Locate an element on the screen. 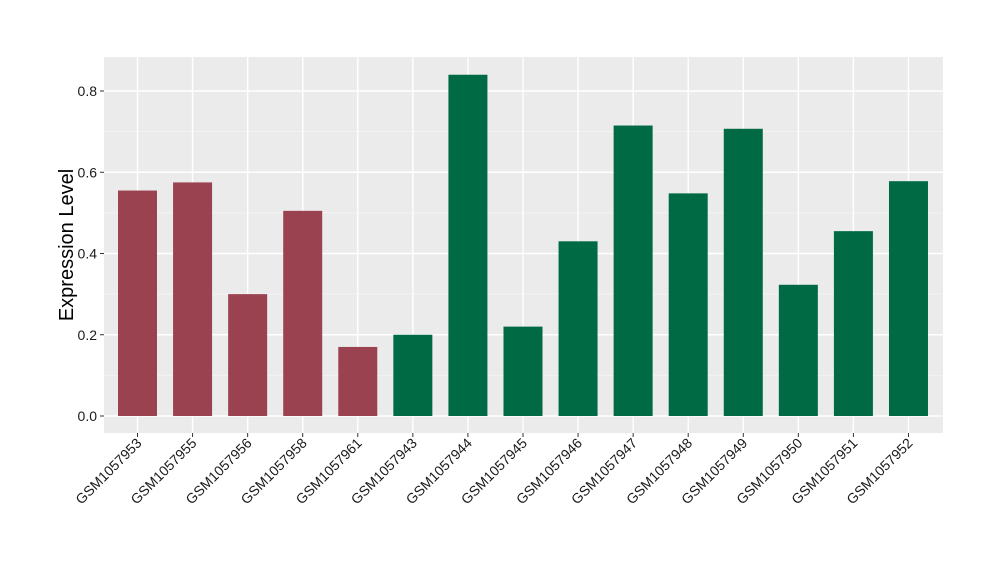 The width and height of the screenshot is (1000, 580). bar-GSM1057952 is located at coordinates (908, 298).